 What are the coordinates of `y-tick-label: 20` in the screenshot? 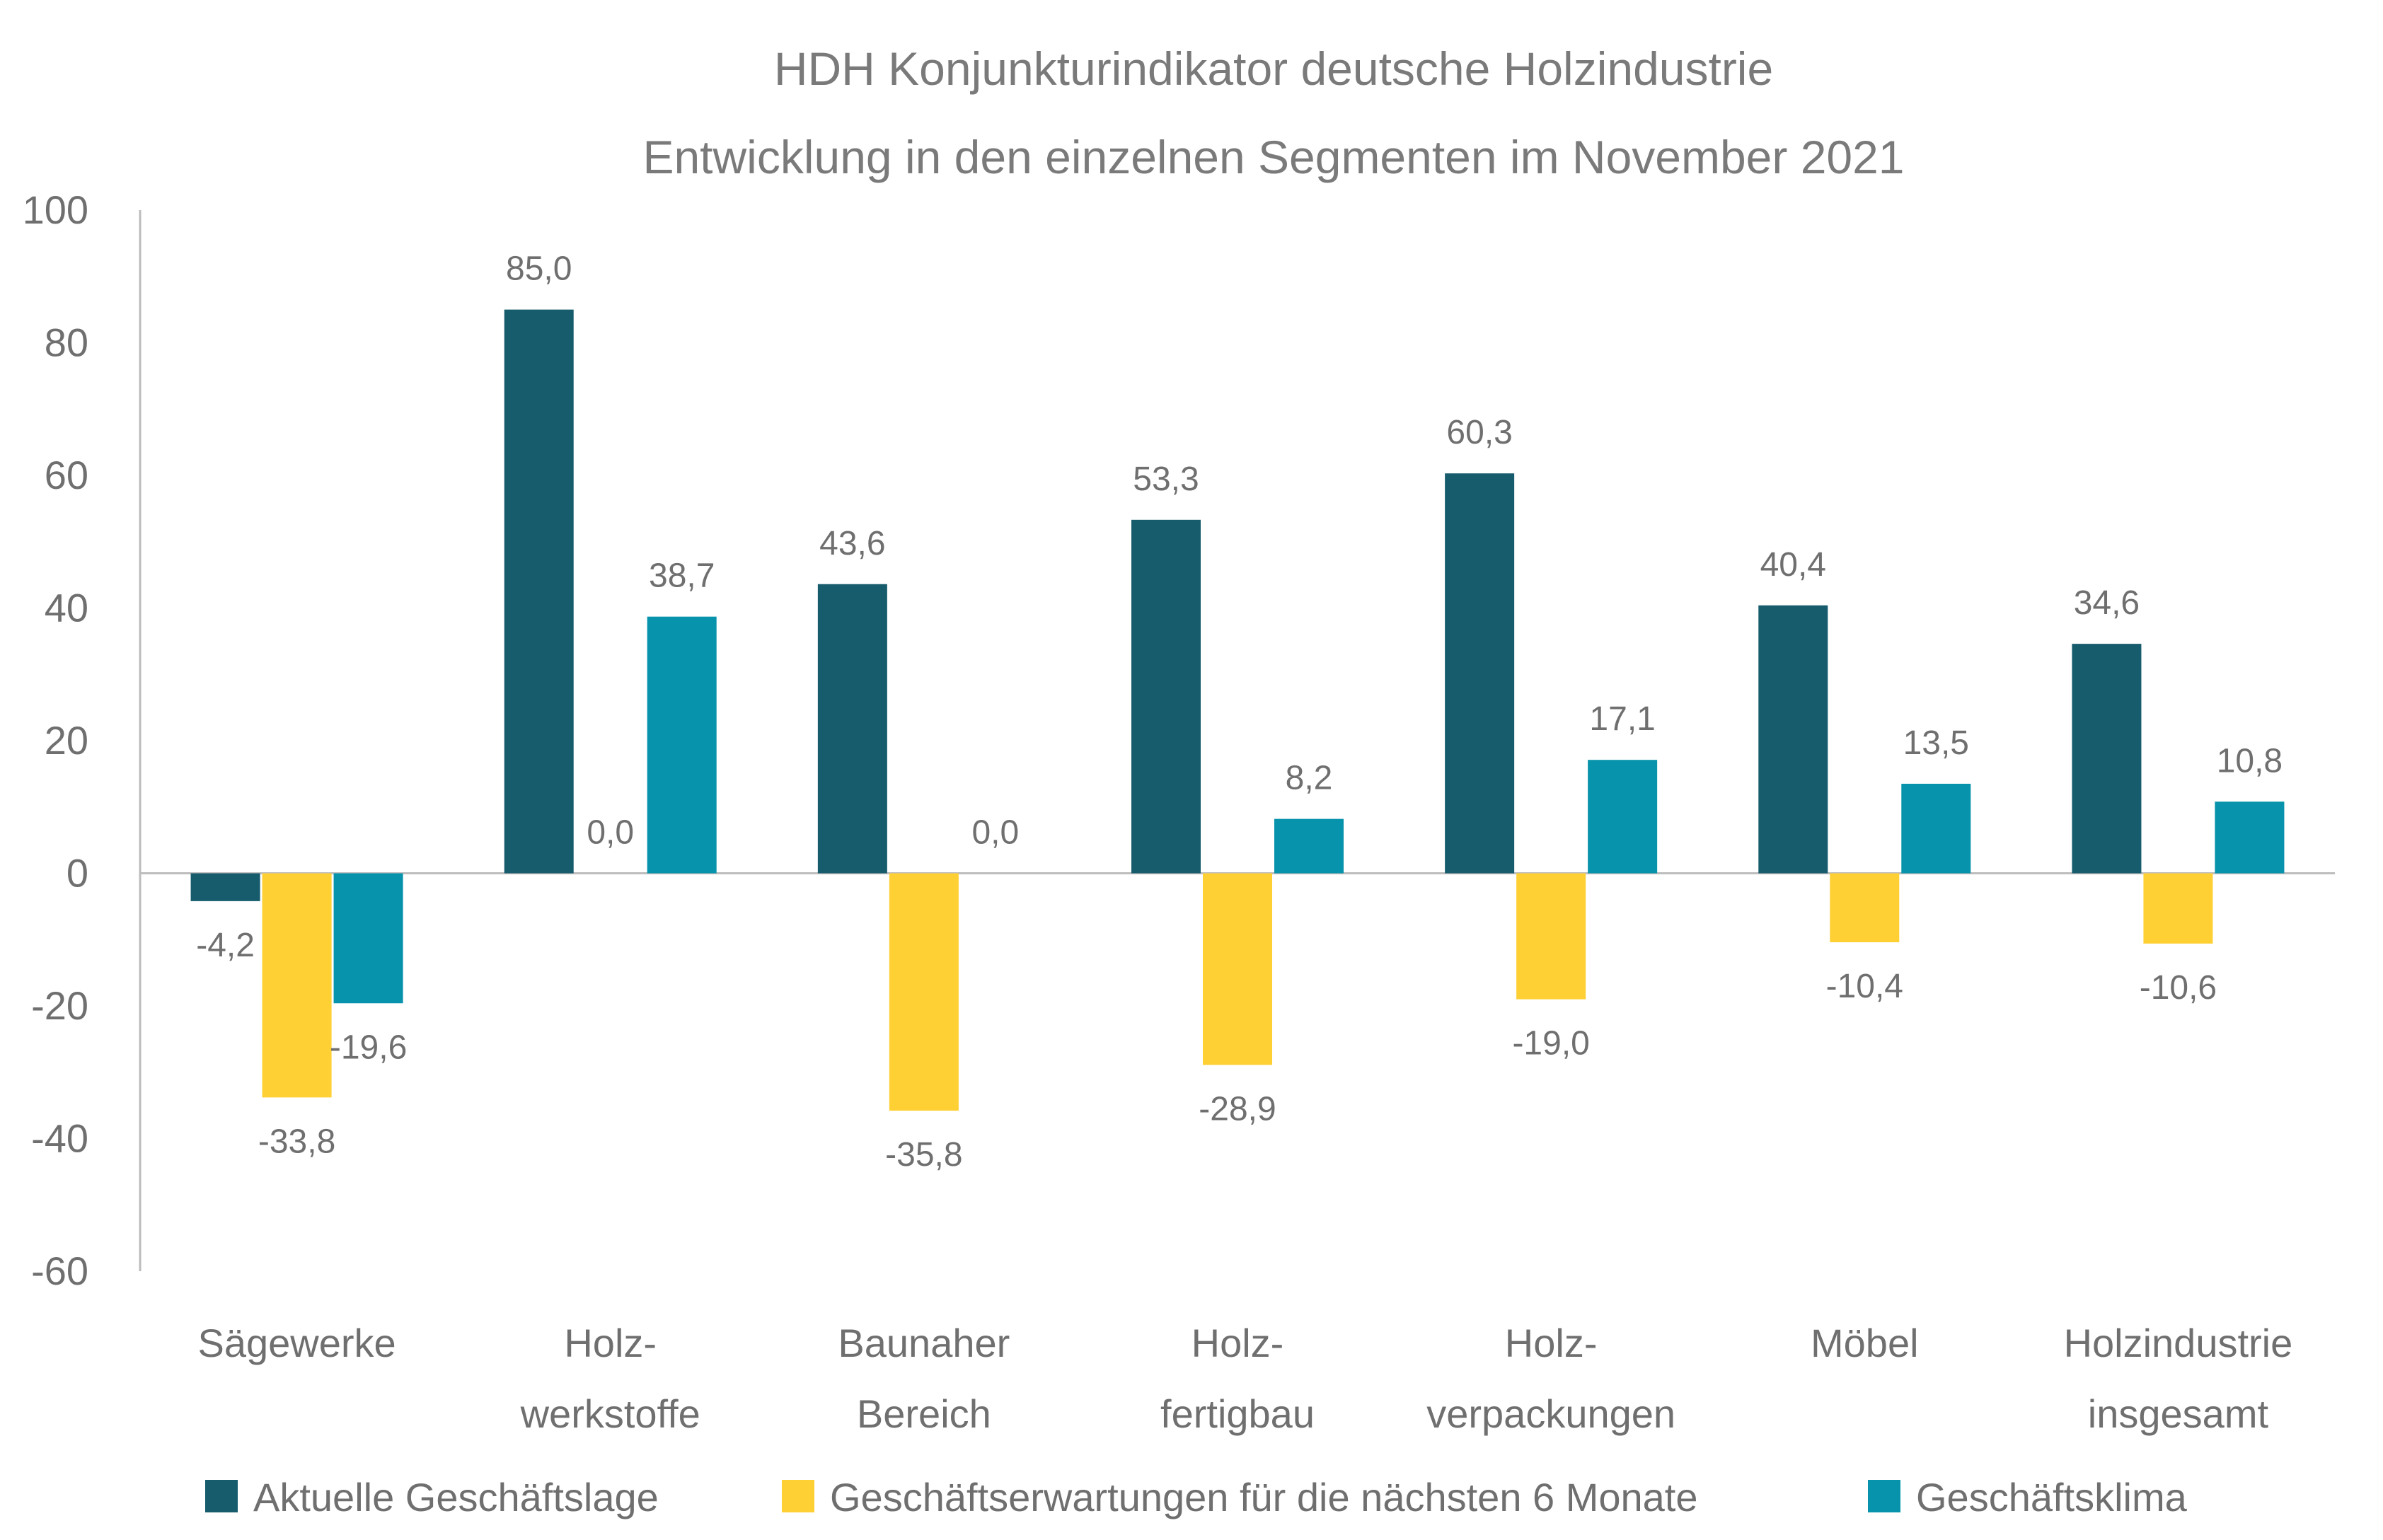 It's located at (66, 741).